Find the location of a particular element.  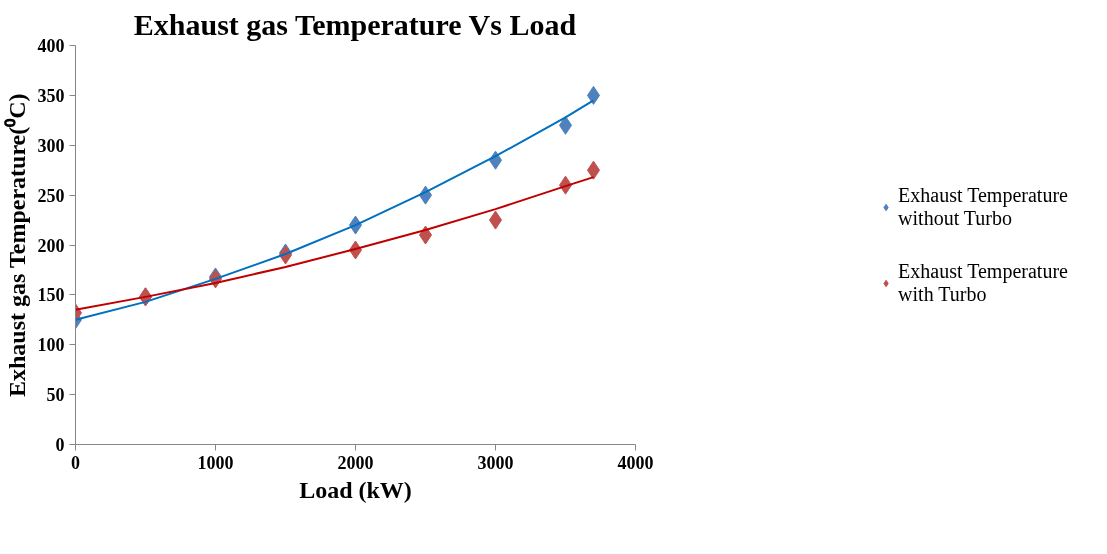

y-tick-label: 150 is located at coordinates (51, 295).